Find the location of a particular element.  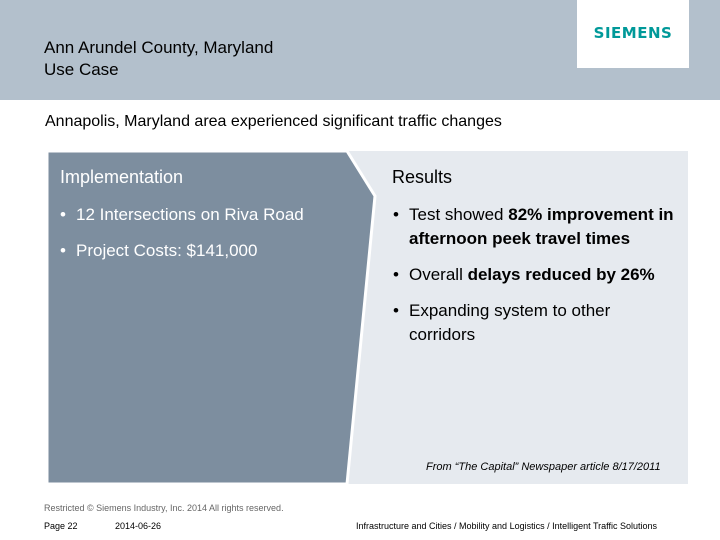

title-line-2: Use Case is located at coordinates (81, 69).